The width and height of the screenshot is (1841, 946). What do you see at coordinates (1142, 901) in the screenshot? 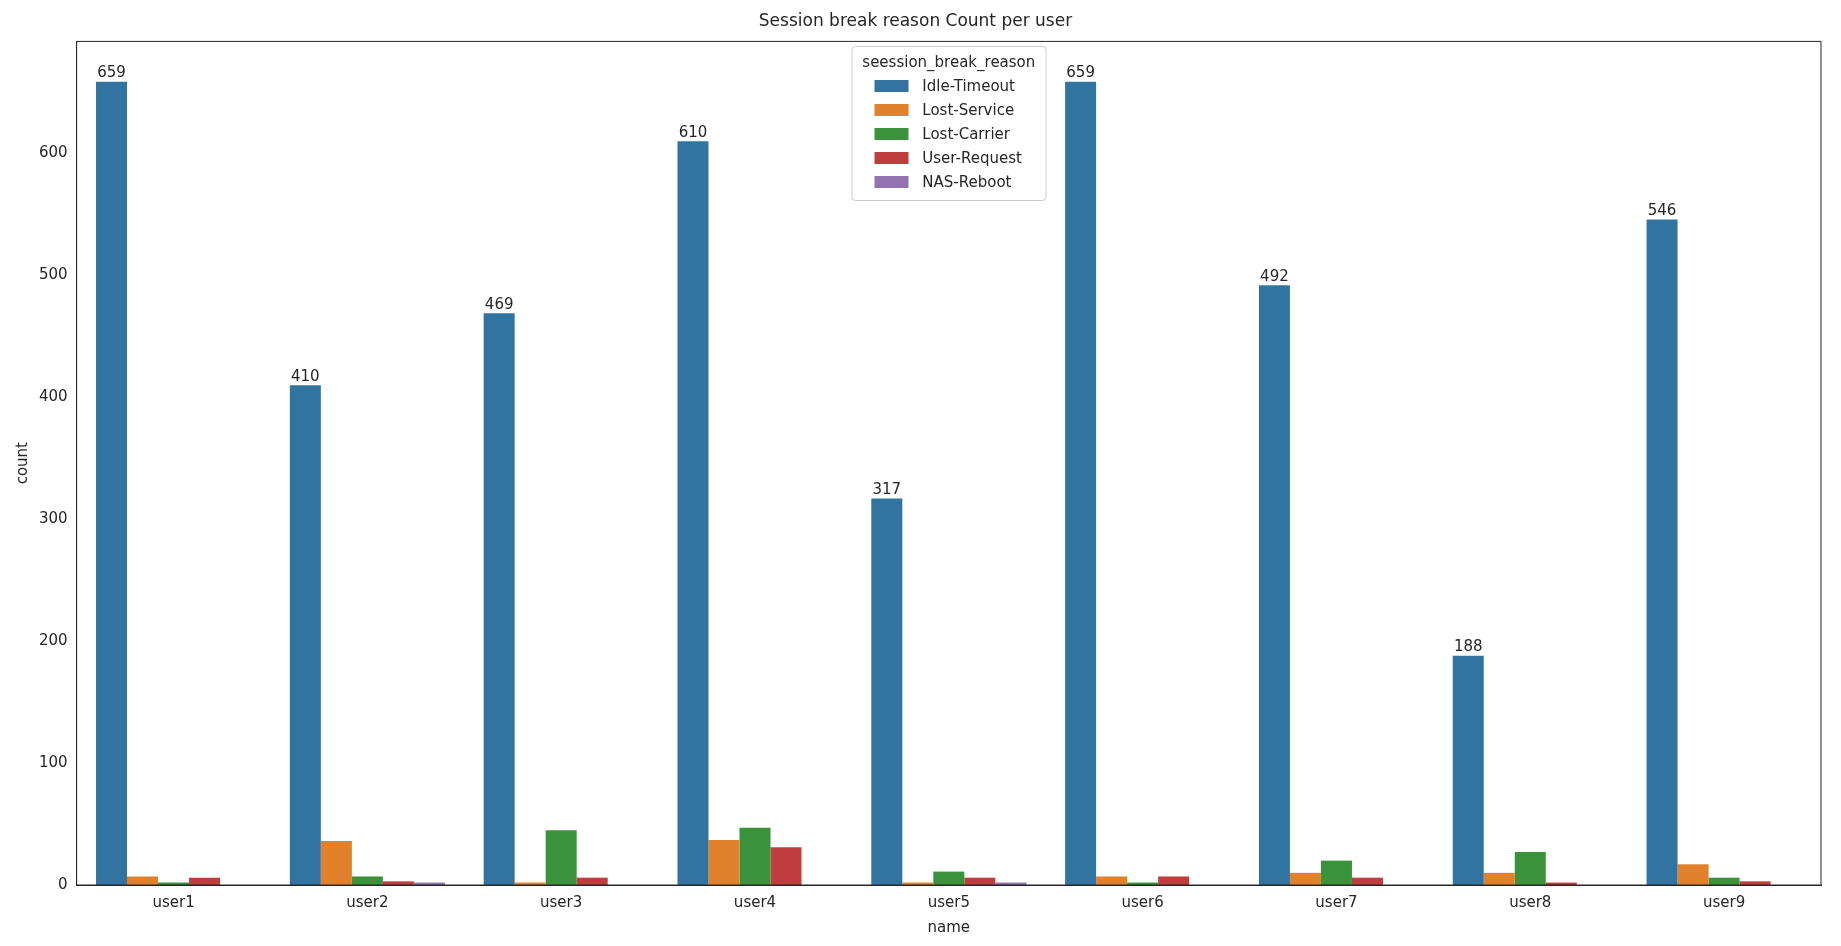
I see `x-tick-label: user6` at bounding box center [1142, 901].